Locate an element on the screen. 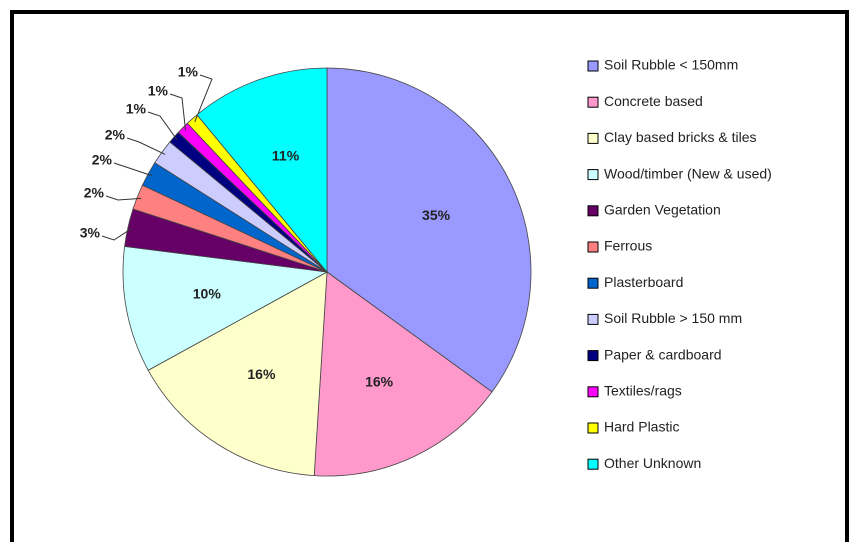 The width and height of the screenshot is (849, 542). legend-label: Garden Vegetation is located at coordinates (662, 210).